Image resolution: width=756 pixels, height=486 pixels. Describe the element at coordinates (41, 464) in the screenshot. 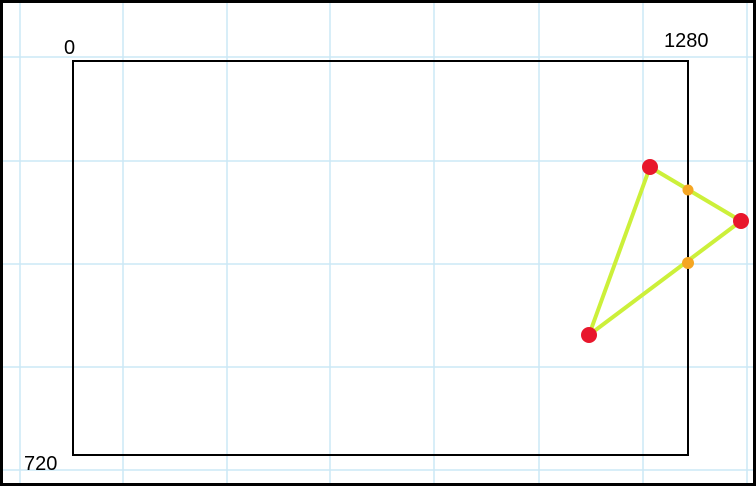

I see `height-label: 720` at that location.